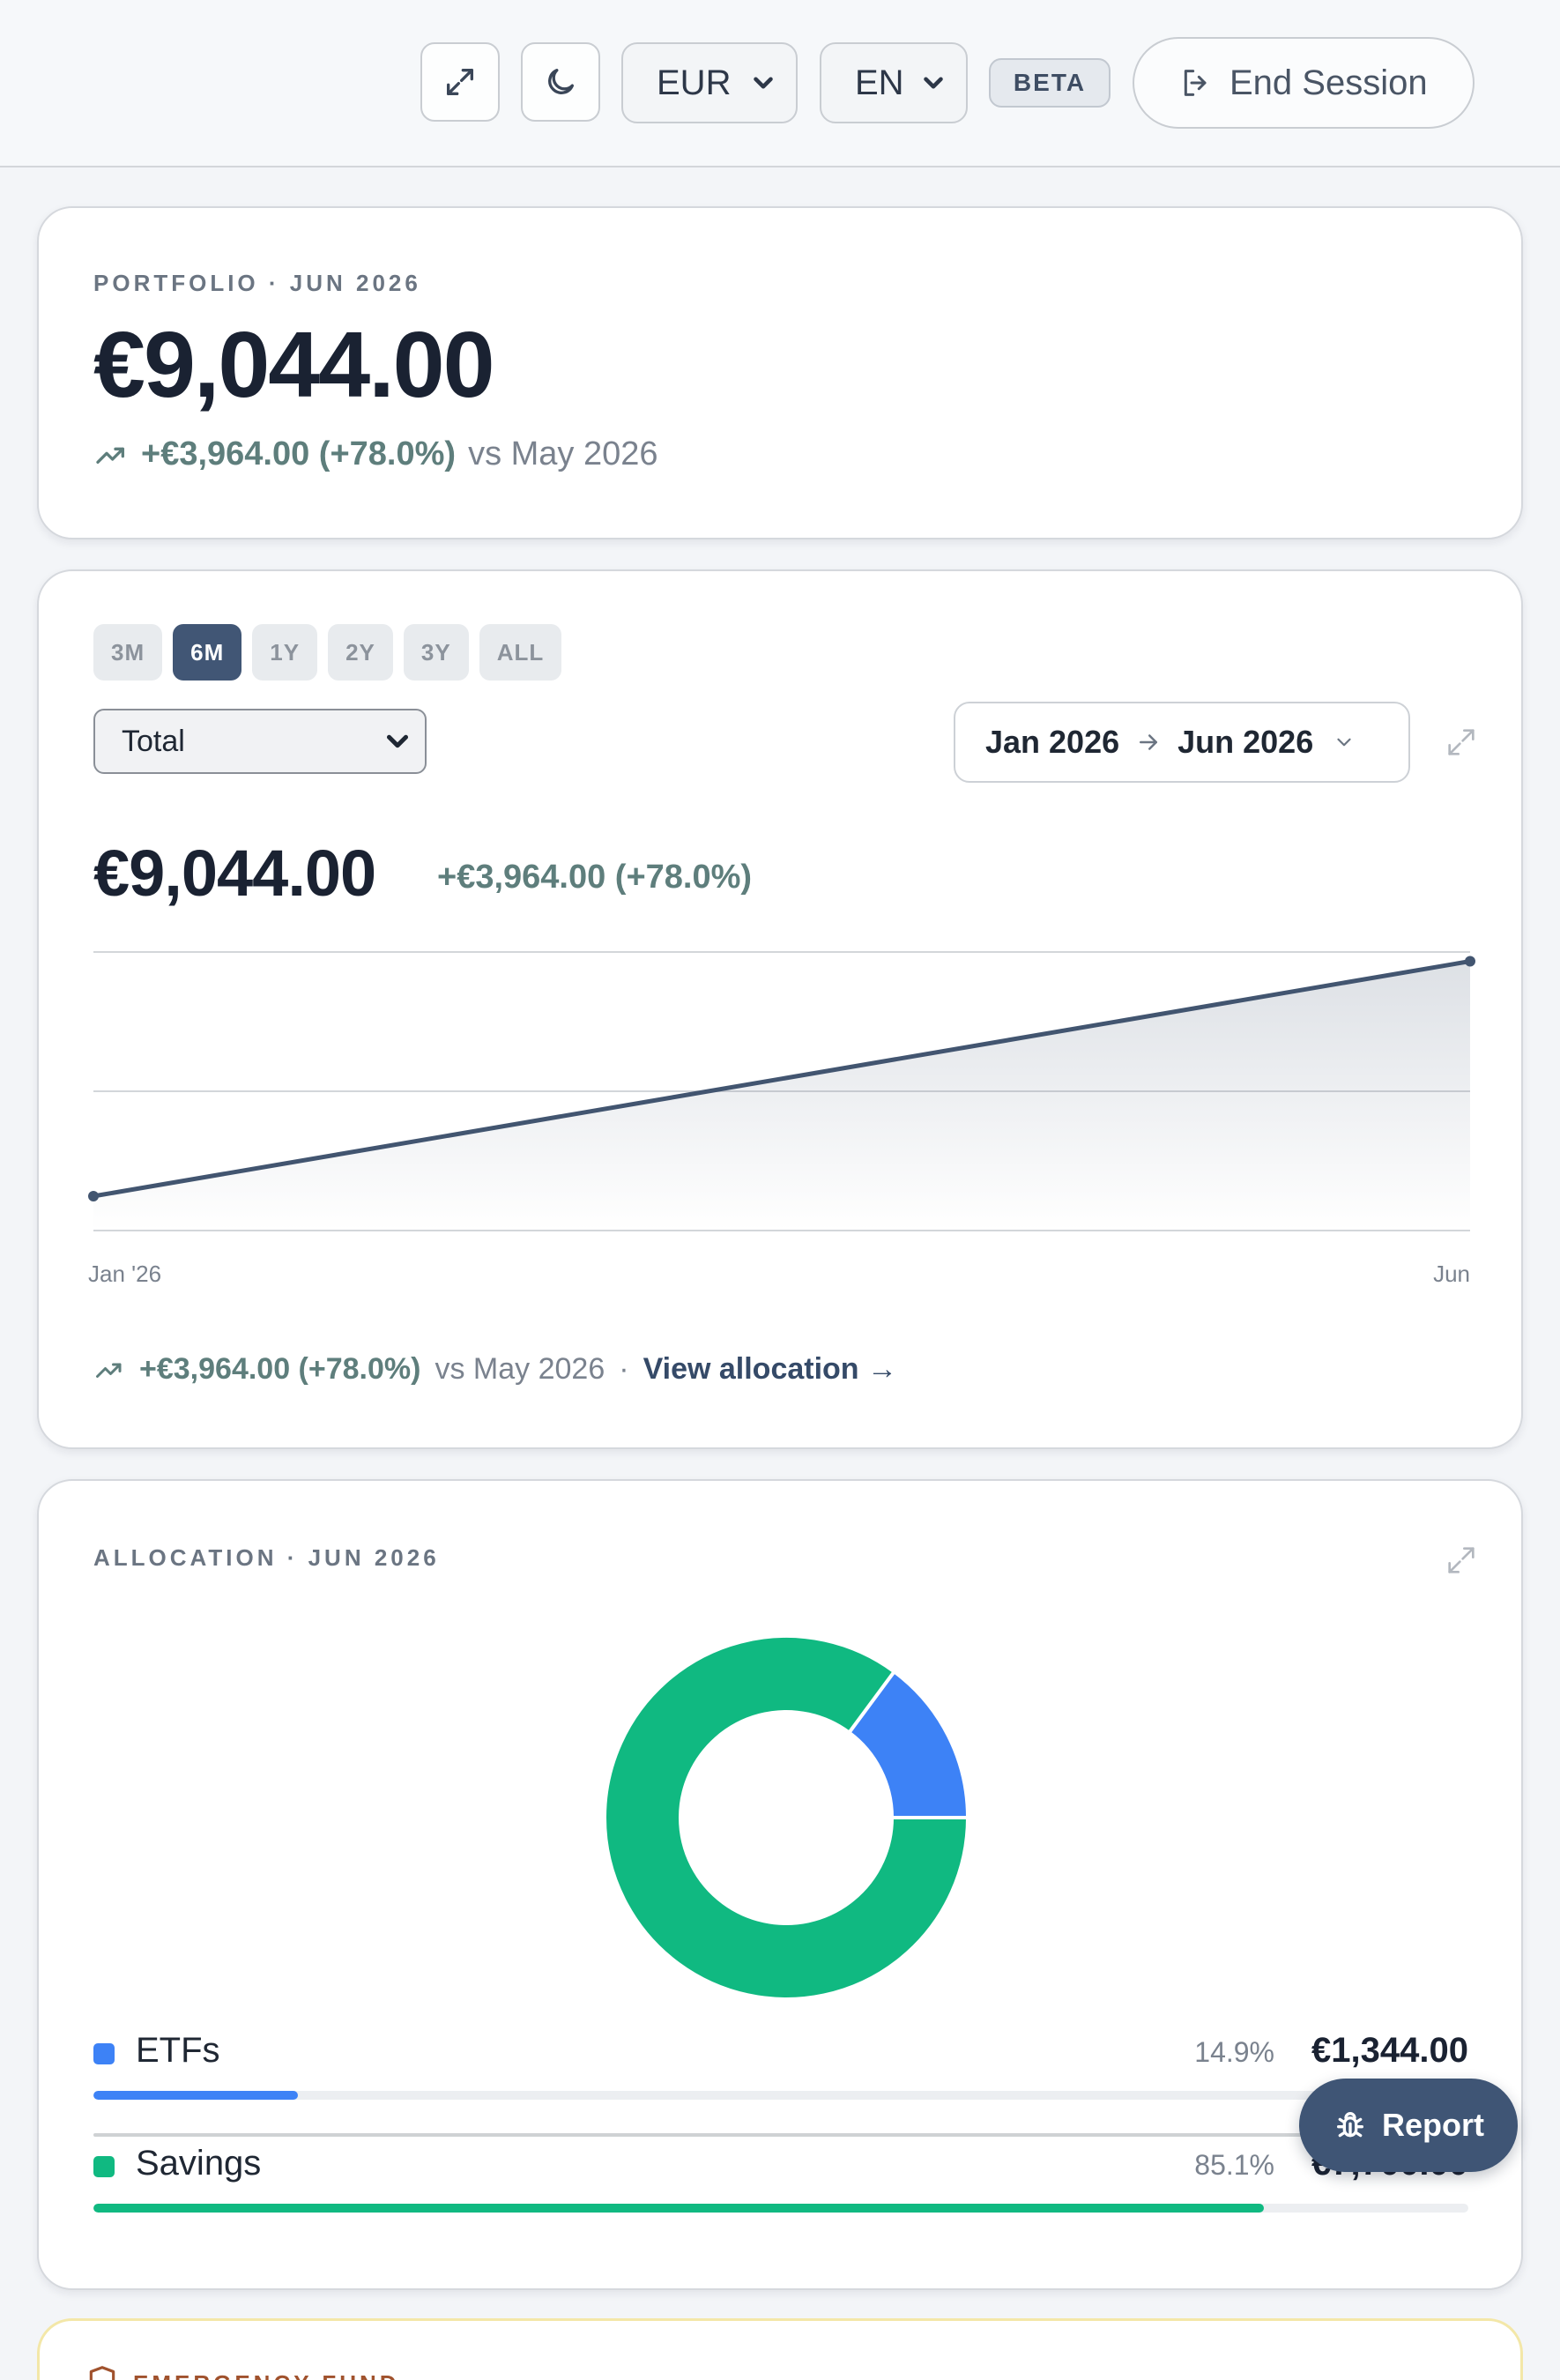 Image resolution: width=1560 pixels, height=2380 pixels. Describe the element at coordinates (780, 2135) in the screenshot. I see `legend-divider` at that location.